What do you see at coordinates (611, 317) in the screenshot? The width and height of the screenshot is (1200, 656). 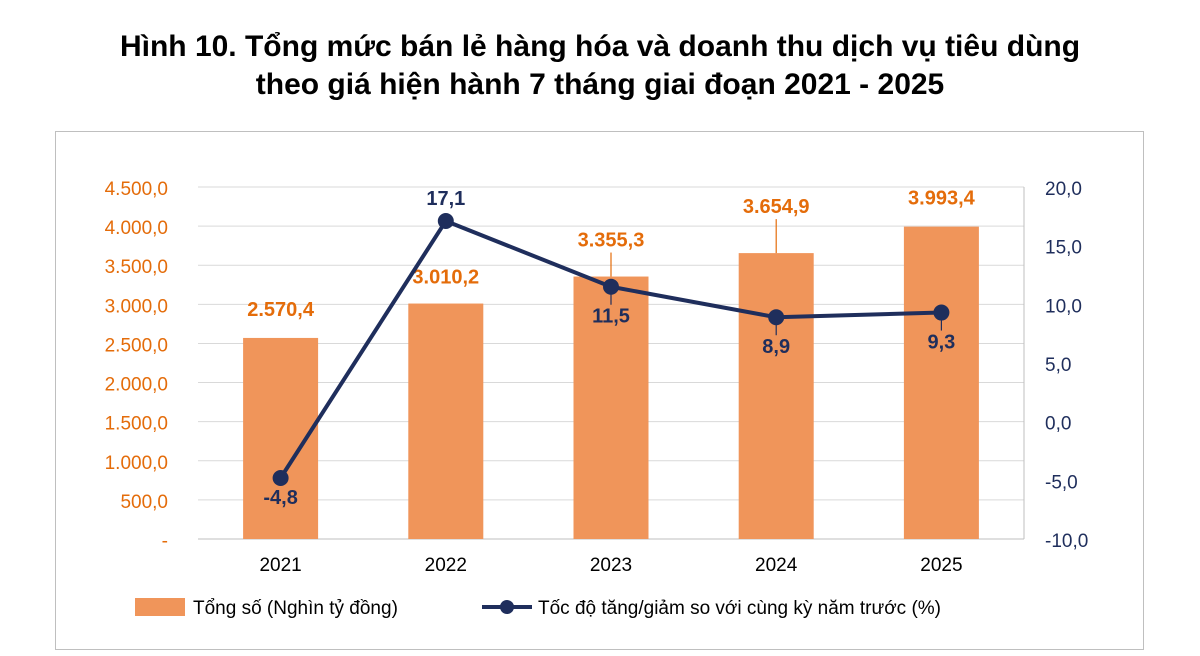 I see `line-data-label: 11,5` at bounding box center [611, 317].